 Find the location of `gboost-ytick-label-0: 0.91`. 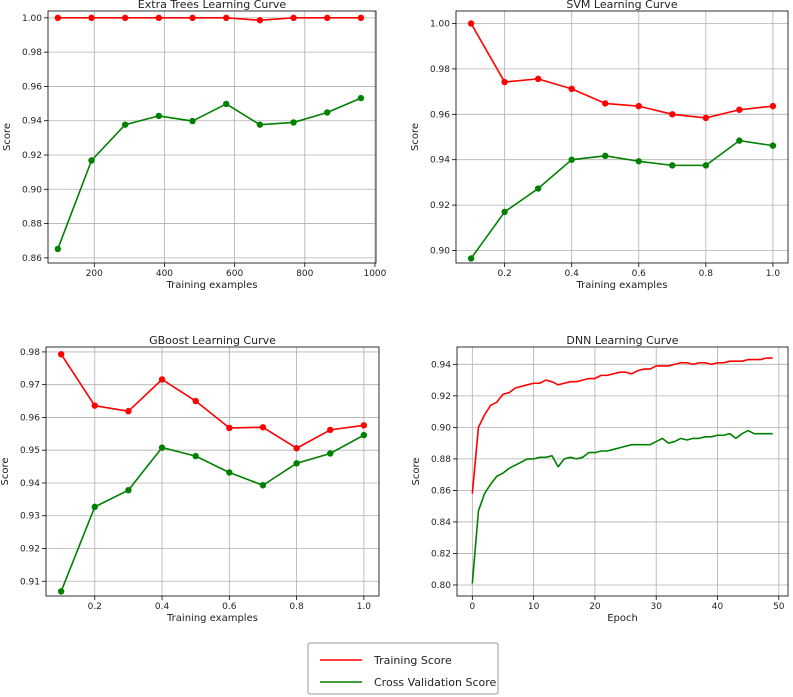

gboost-ytick-label-0: 0.91 is located at coordinates (30, 582).